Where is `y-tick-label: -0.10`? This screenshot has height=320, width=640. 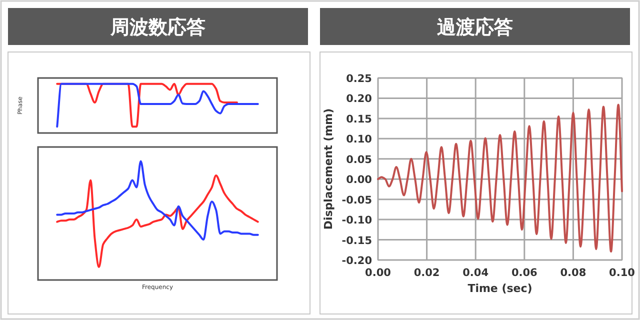
y-tick-label: -0.10 is located at coordinates (357, 220).